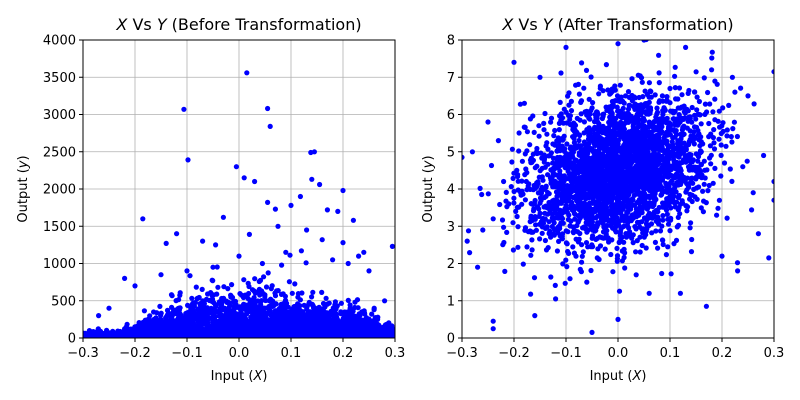  What do you see at coordinates (617, 24) in the screenshot?
I see `right-chart-title: X Vs Y (After Transformation)` at bounding box center [617, 24].